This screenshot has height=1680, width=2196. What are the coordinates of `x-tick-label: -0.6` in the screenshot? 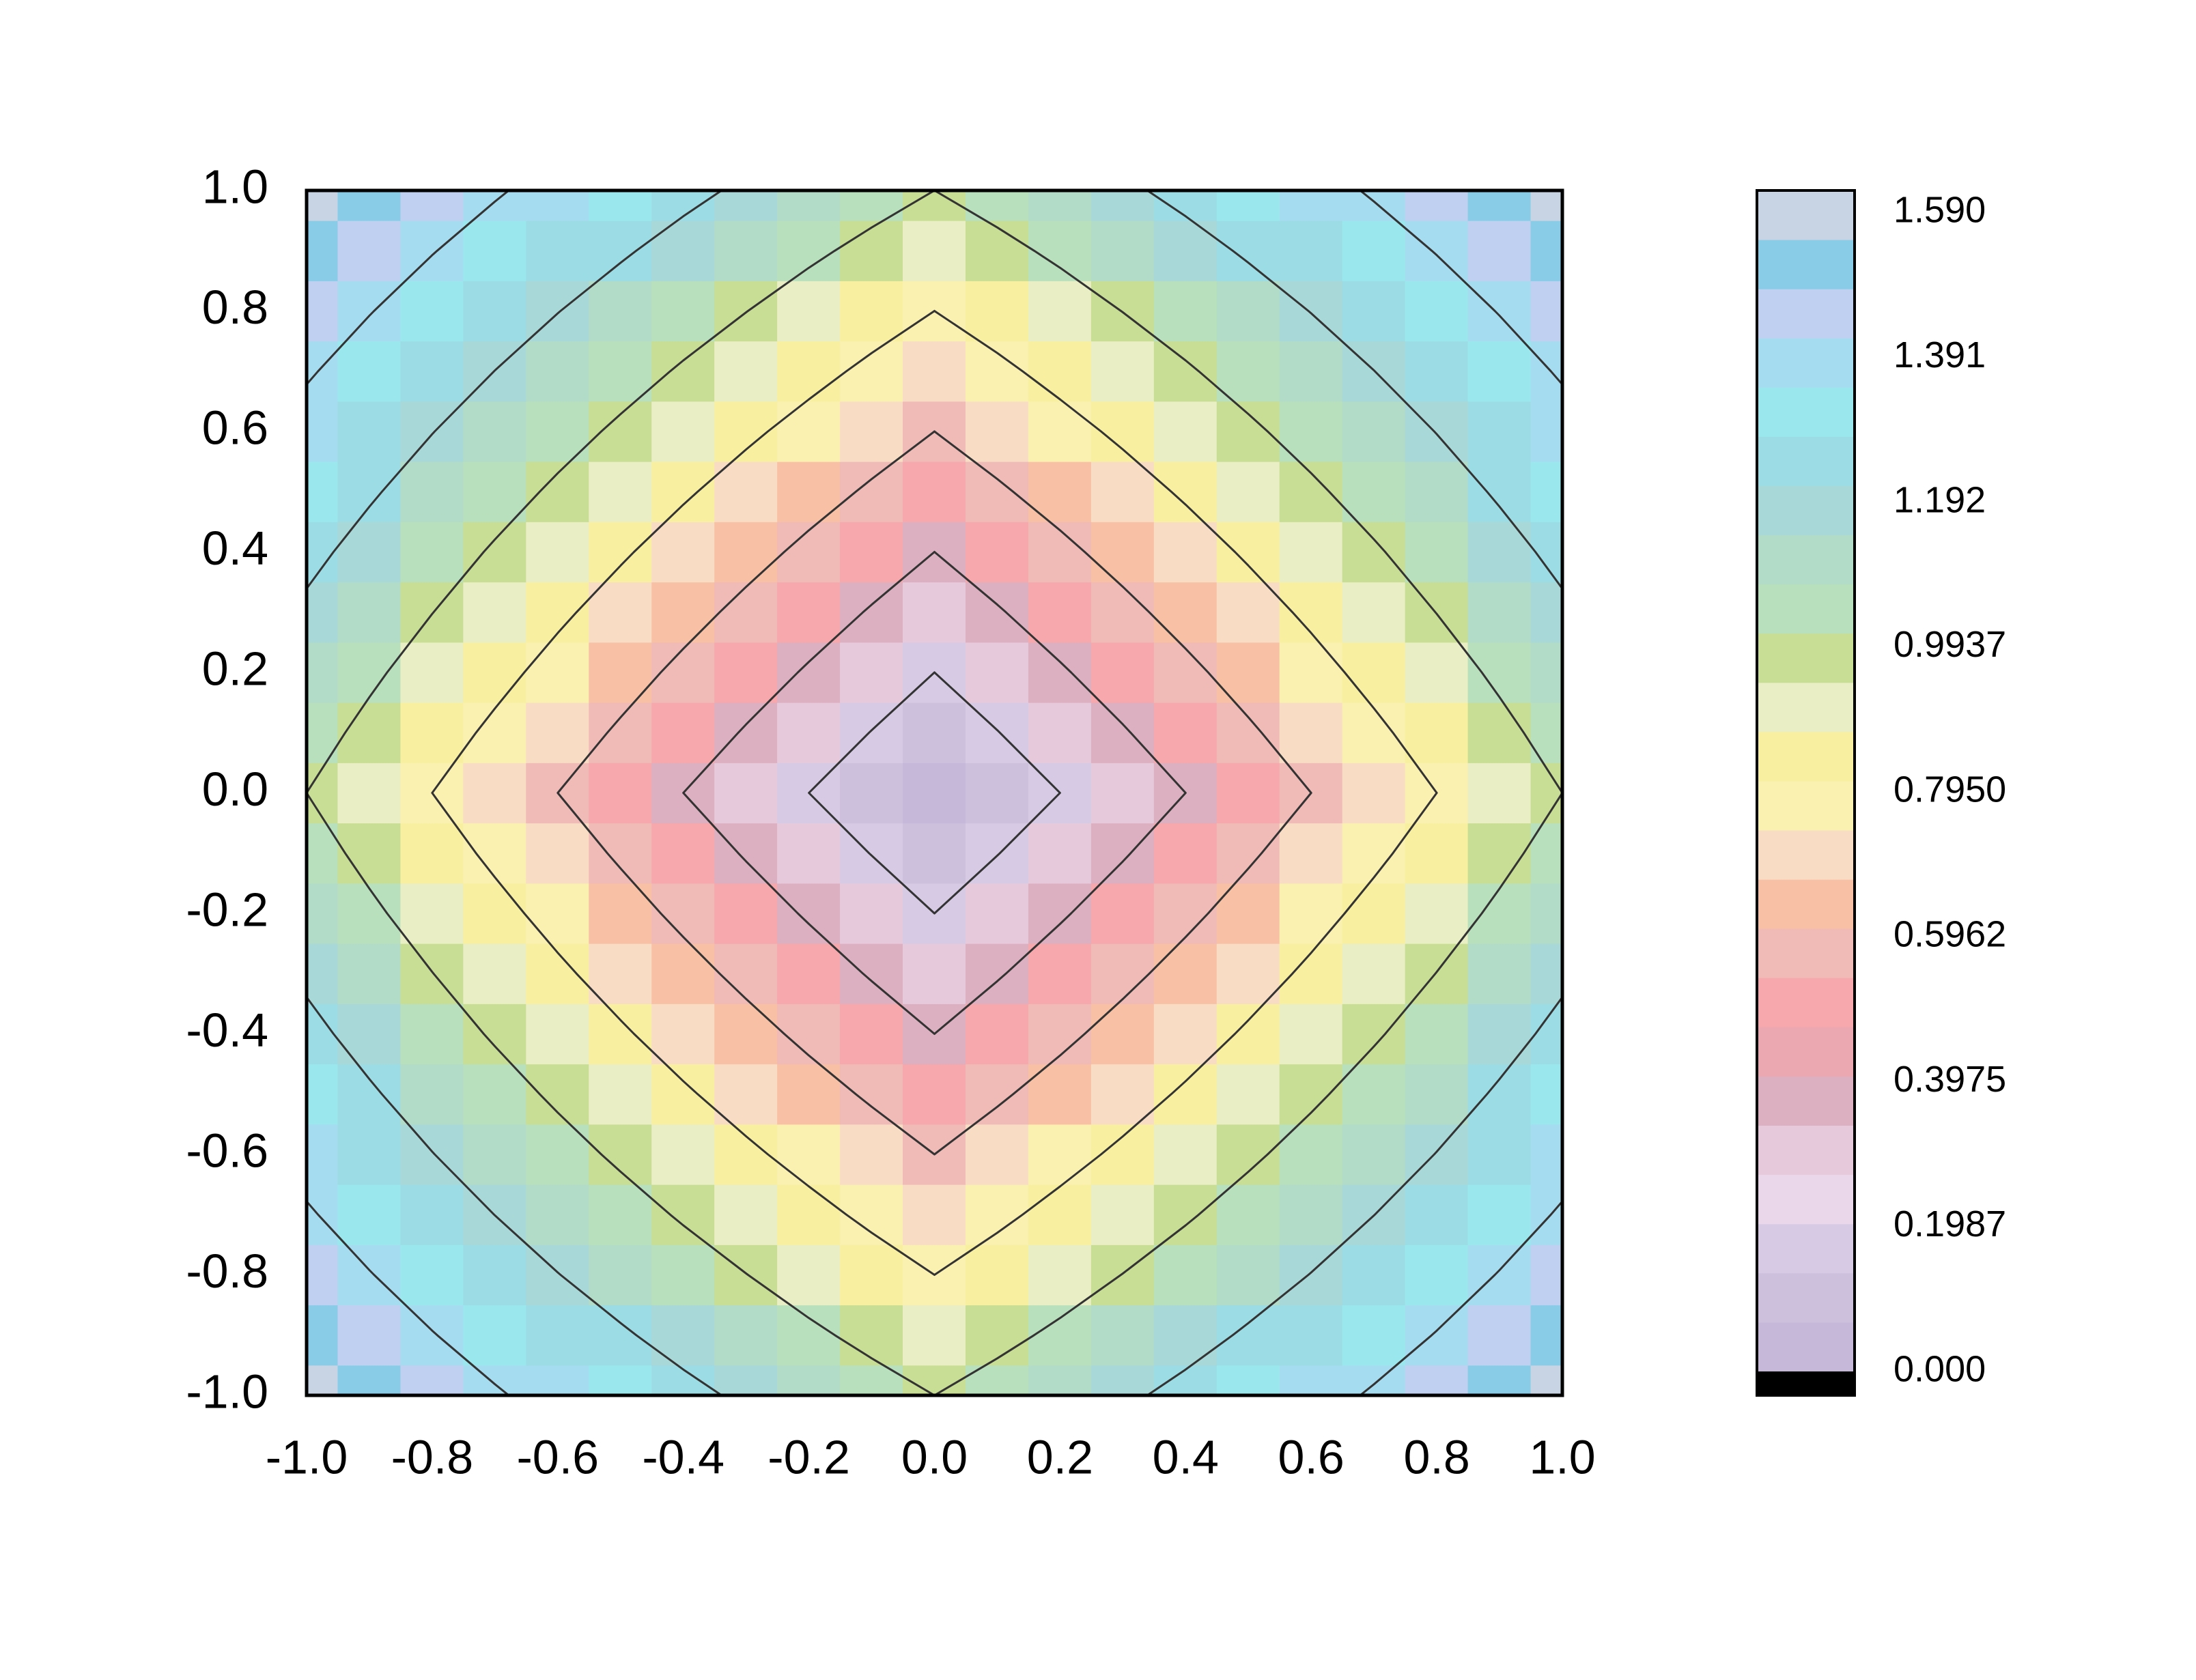 It's located at (557, 1456).